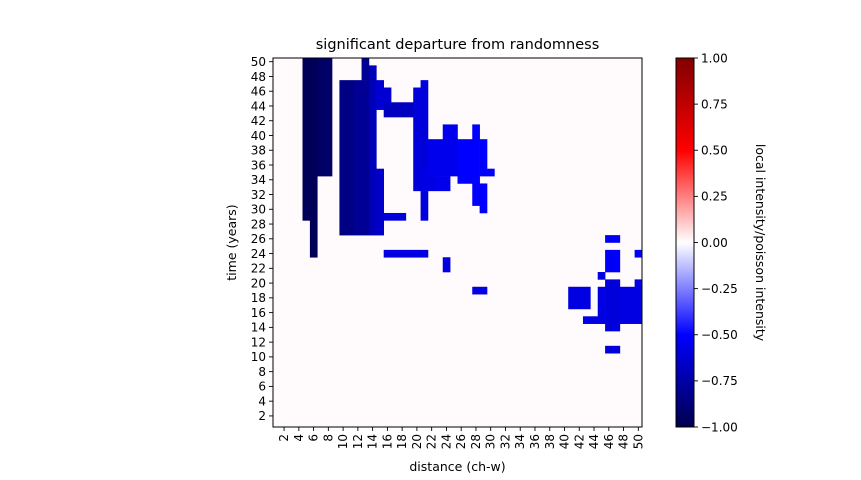 This screenshot has height=480, width=861. Describe the element at coordinates (432, 441) in the screenshot. I see `x-tick-label: 22` at that location.